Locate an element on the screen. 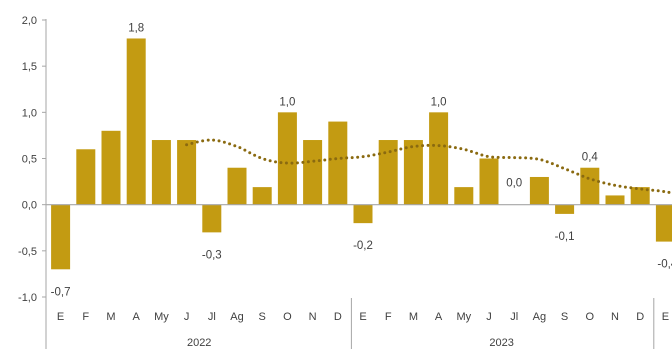 This screenshot has width=672, height=349. data-label: -0,1 is located at coordinates (565, 237).